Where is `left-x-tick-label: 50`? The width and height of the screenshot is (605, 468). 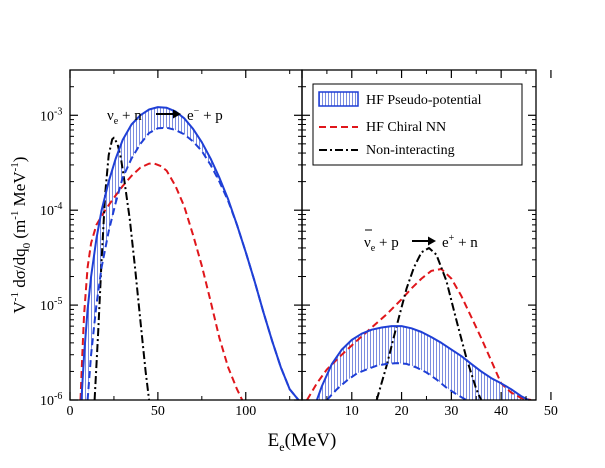 left-x-tick-label: 50 is located at coordinates (158, 411).